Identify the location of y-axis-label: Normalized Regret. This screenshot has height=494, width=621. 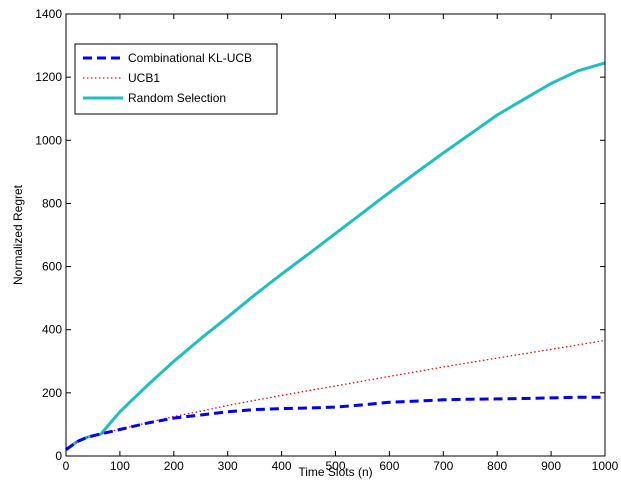
(18, 234).